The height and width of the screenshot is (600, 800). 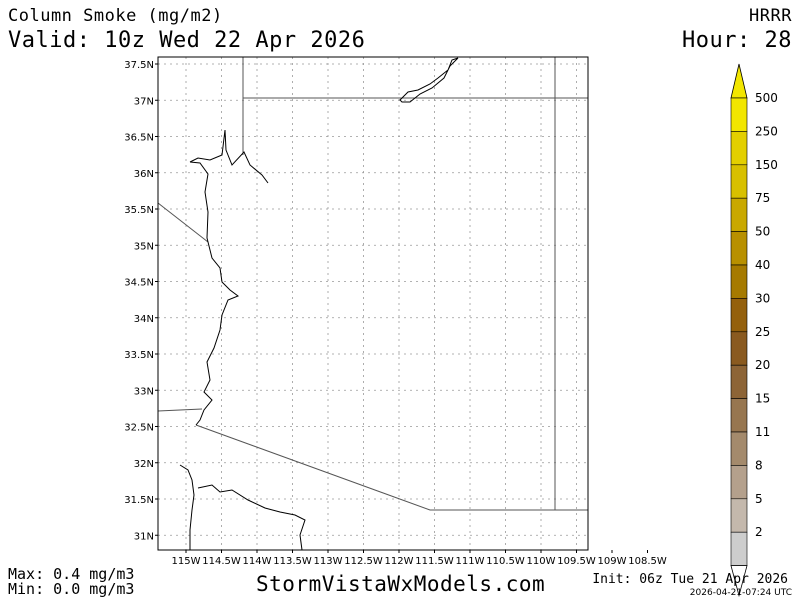 I want to click on lat-label: 36.5N, so click(x=139, y=138).